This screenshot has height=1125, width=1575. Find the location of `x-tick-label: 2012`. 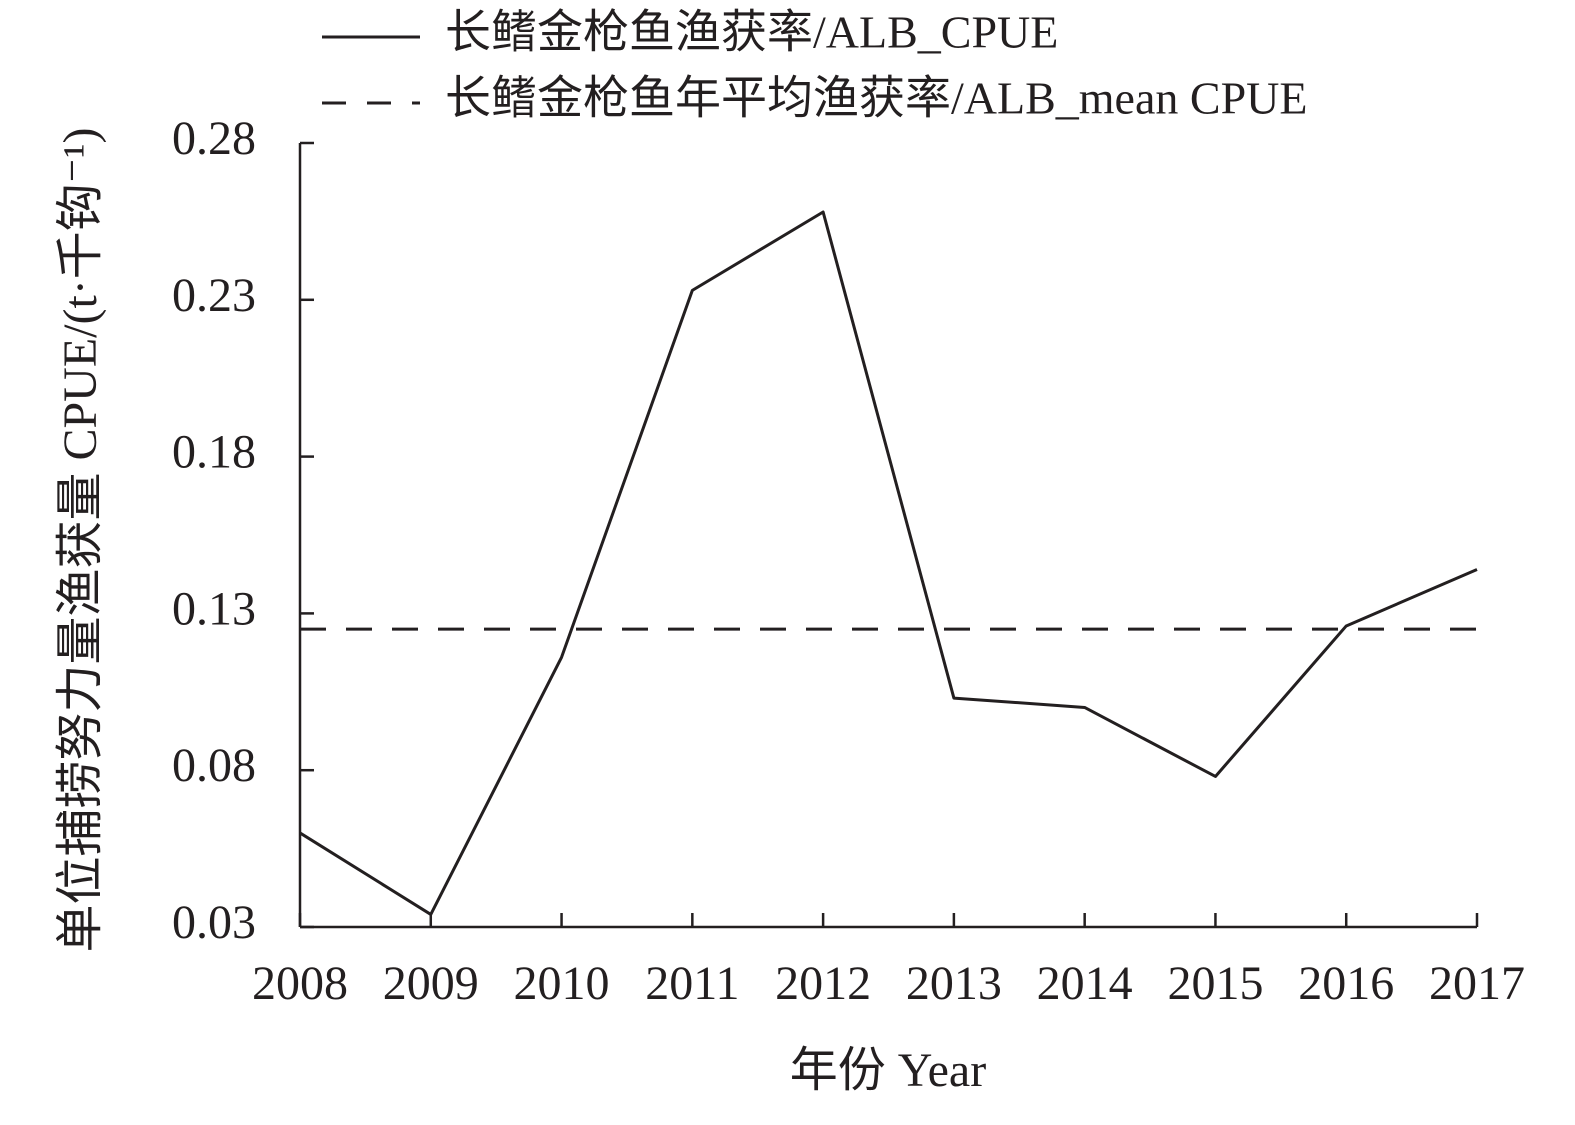

x-tick-label: 2012 is located at coordinates (823, 983).